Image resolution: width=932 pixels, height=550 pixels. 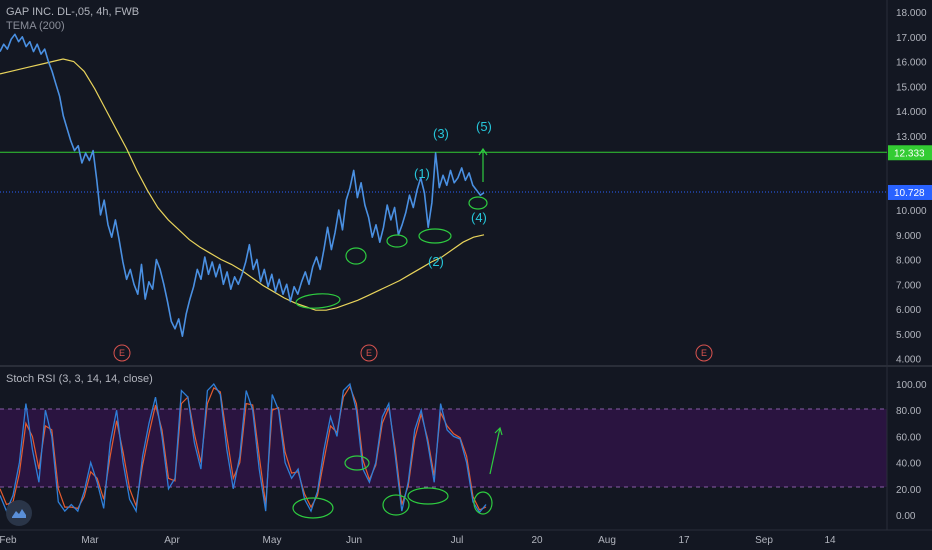 What do you see at coordinates (495, 451) in the screenshot?
I see `arrow-up-stoch` at bounding box center [495, 451].